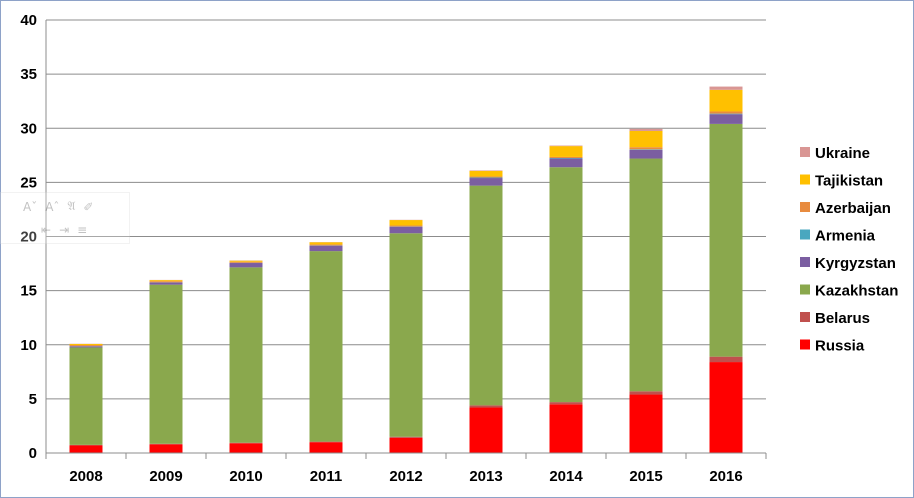 This screenshot has height=498, width=914. Describe the element at coordinates (646, 154) in the screenshot. I see `bar-kyrgyzstan-2015` at that location.